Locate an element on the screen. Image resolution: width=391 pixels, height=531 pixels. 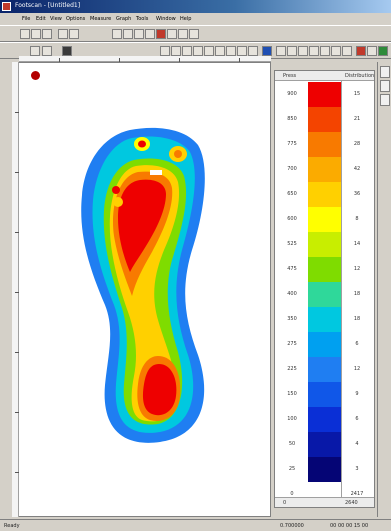
tool-n-icon is located at coordinates (347, 51).